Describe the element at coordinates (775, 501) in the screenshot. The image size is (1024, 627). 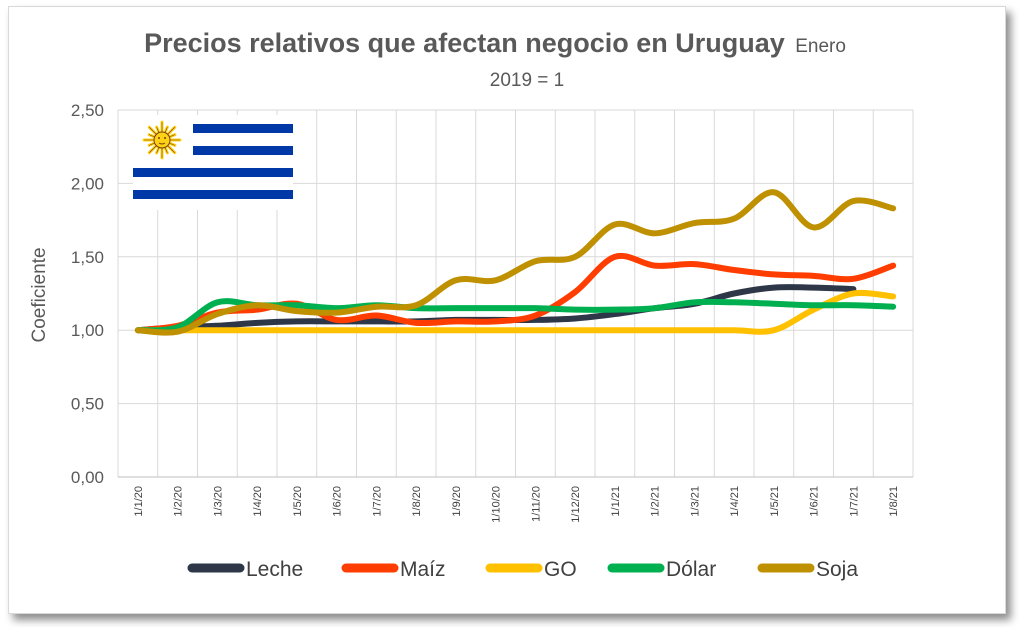
I see `x-tick-label: 1/5/21` at that location.